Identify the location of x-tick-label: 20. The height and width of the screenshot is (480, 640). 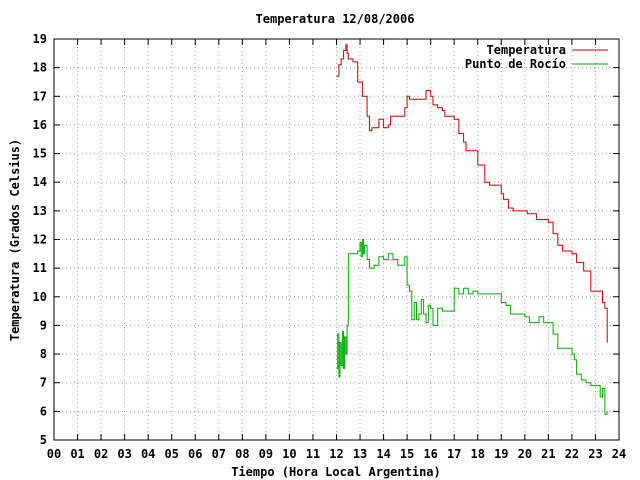
(525, 454).